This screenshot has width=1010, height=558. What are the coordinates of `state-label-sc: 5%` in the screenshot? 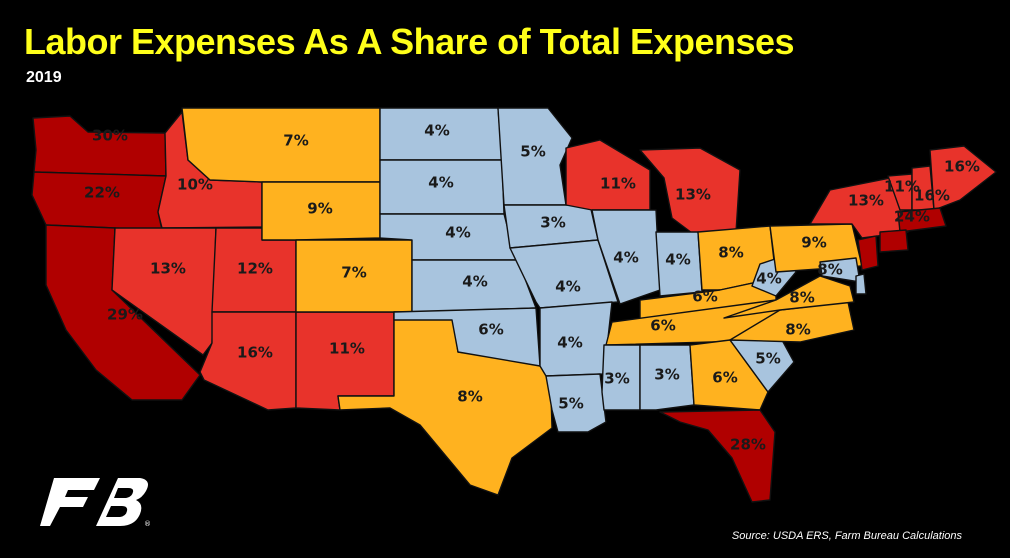 It's located at (767, 359).